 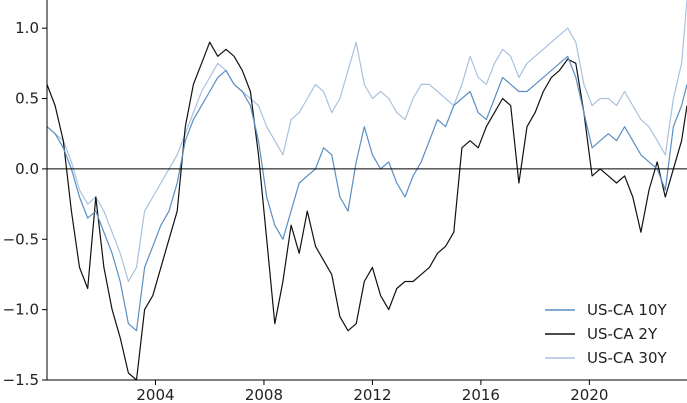 I want to click on x-tick-label: 2020, so click(x=589, y=394).